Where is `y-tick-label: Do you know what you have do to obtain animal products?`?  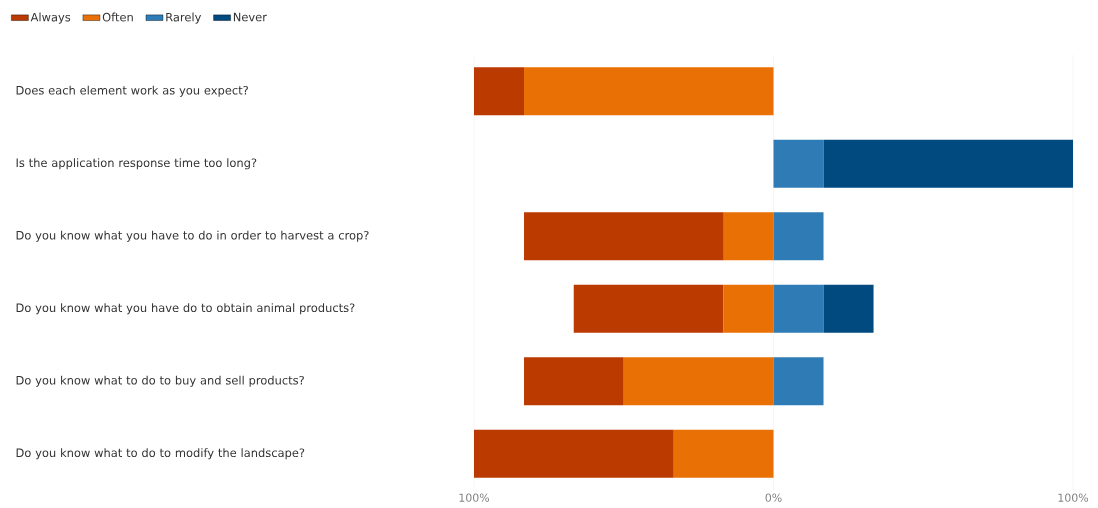 y-tick-label: Do you know what you have do to obtain animal products? is located at coordinates (185, 309).